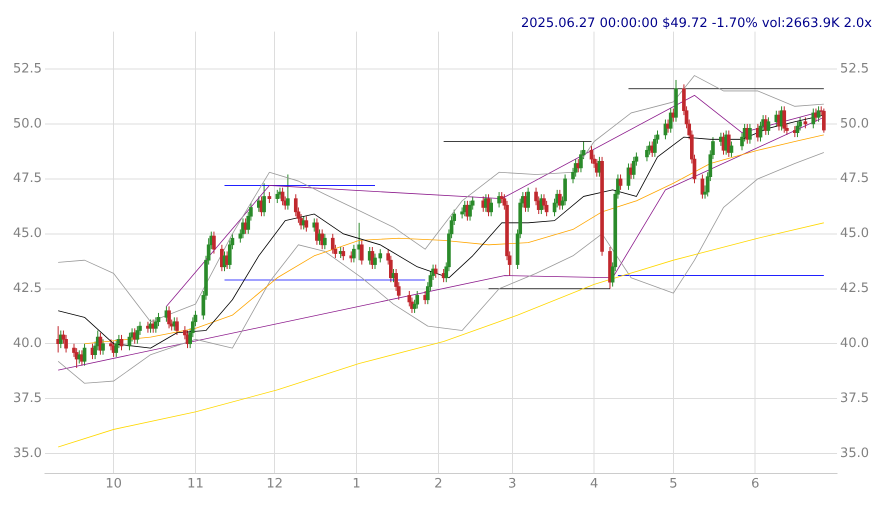 The height and width of the screenshot is (505, 880). Describe the element at coordinates (274, 484) in the screenshot. I see `x-tick-label: 12` at that location.